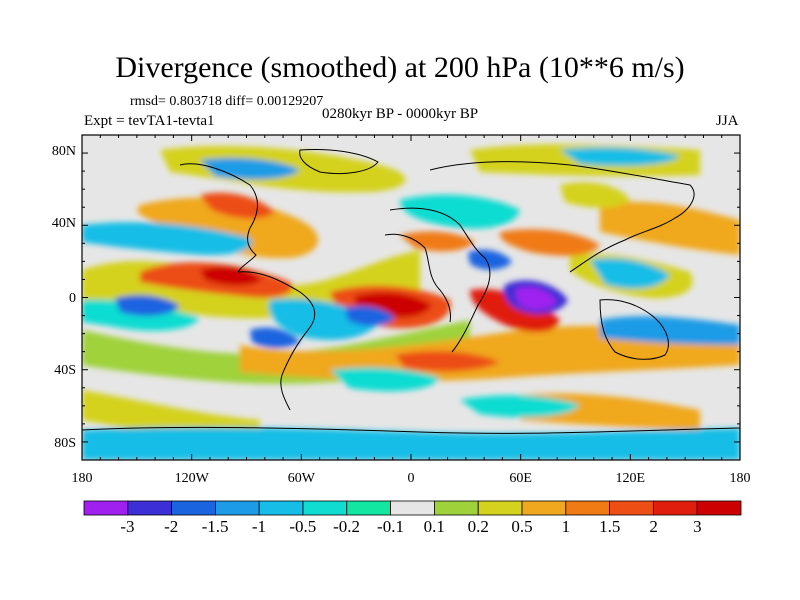  Describe the element at coordinates (259, 526) in the screenshot. I see `colorbar-label: -1` at that location.